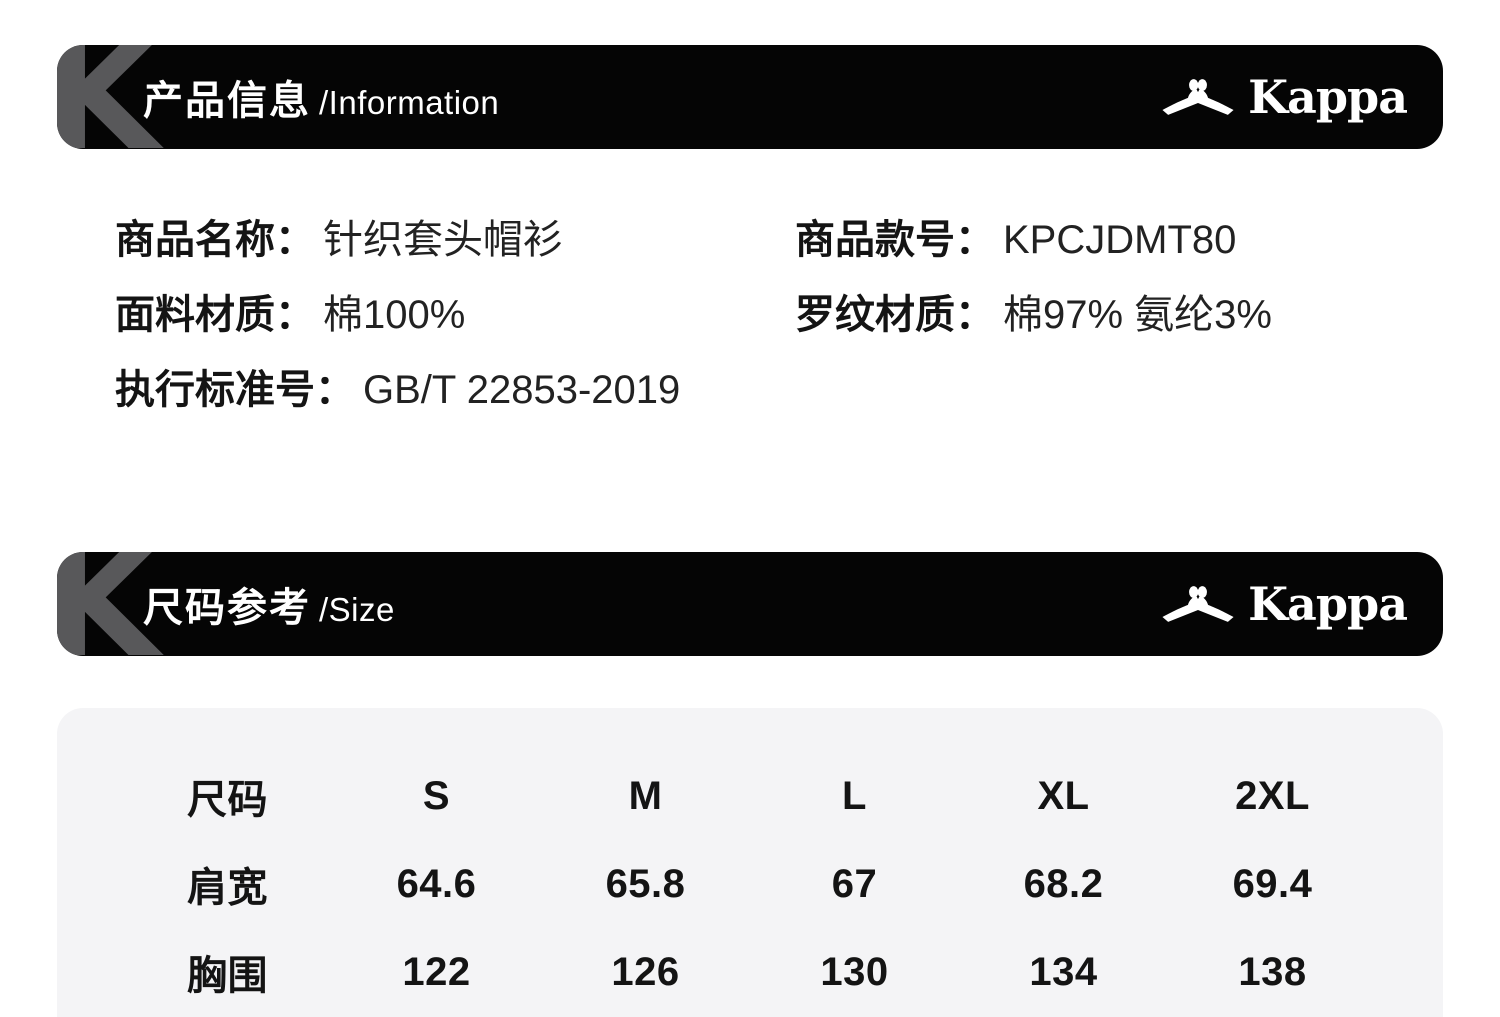  Describe the element at coordinates (227, 608) in the screenshot. I see `size-section-title-zh: 尺码参考` at that location.